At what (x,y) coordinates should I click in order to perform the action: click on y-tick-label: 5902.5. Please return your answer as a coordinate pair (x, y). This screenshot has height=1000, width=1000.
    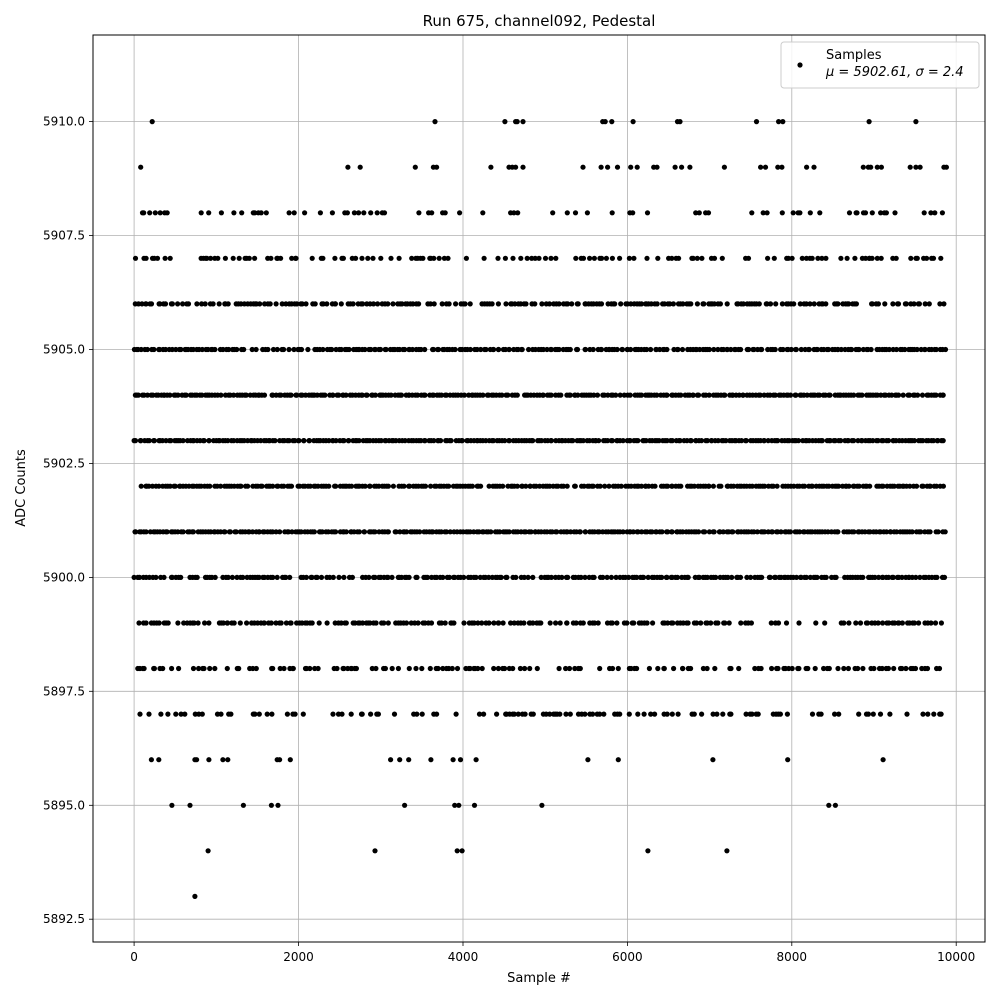
    Looking at the image, I should click on (64, 463).